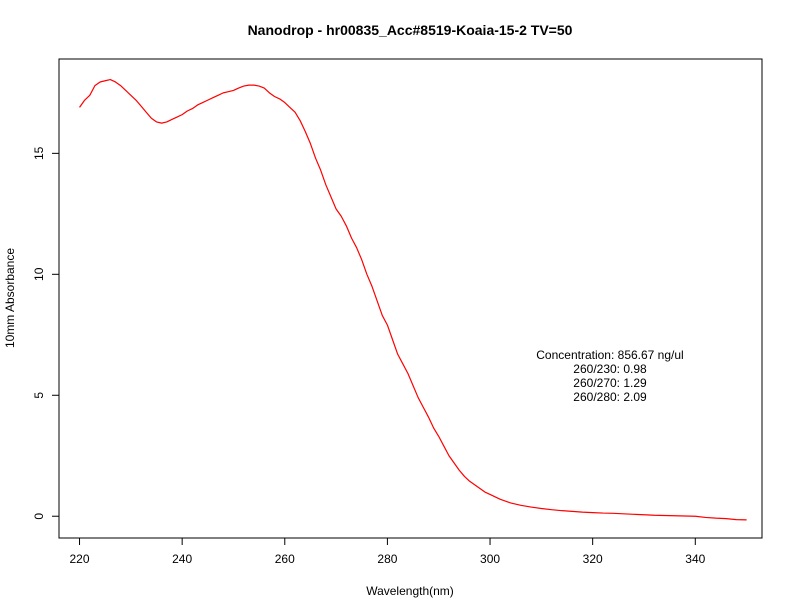 Image resolution: width=792 pixels, height=612 pixels. Describe the element at coordinates (39, 153) in the screenshot. I see `y-tick-label: 15` at that location.